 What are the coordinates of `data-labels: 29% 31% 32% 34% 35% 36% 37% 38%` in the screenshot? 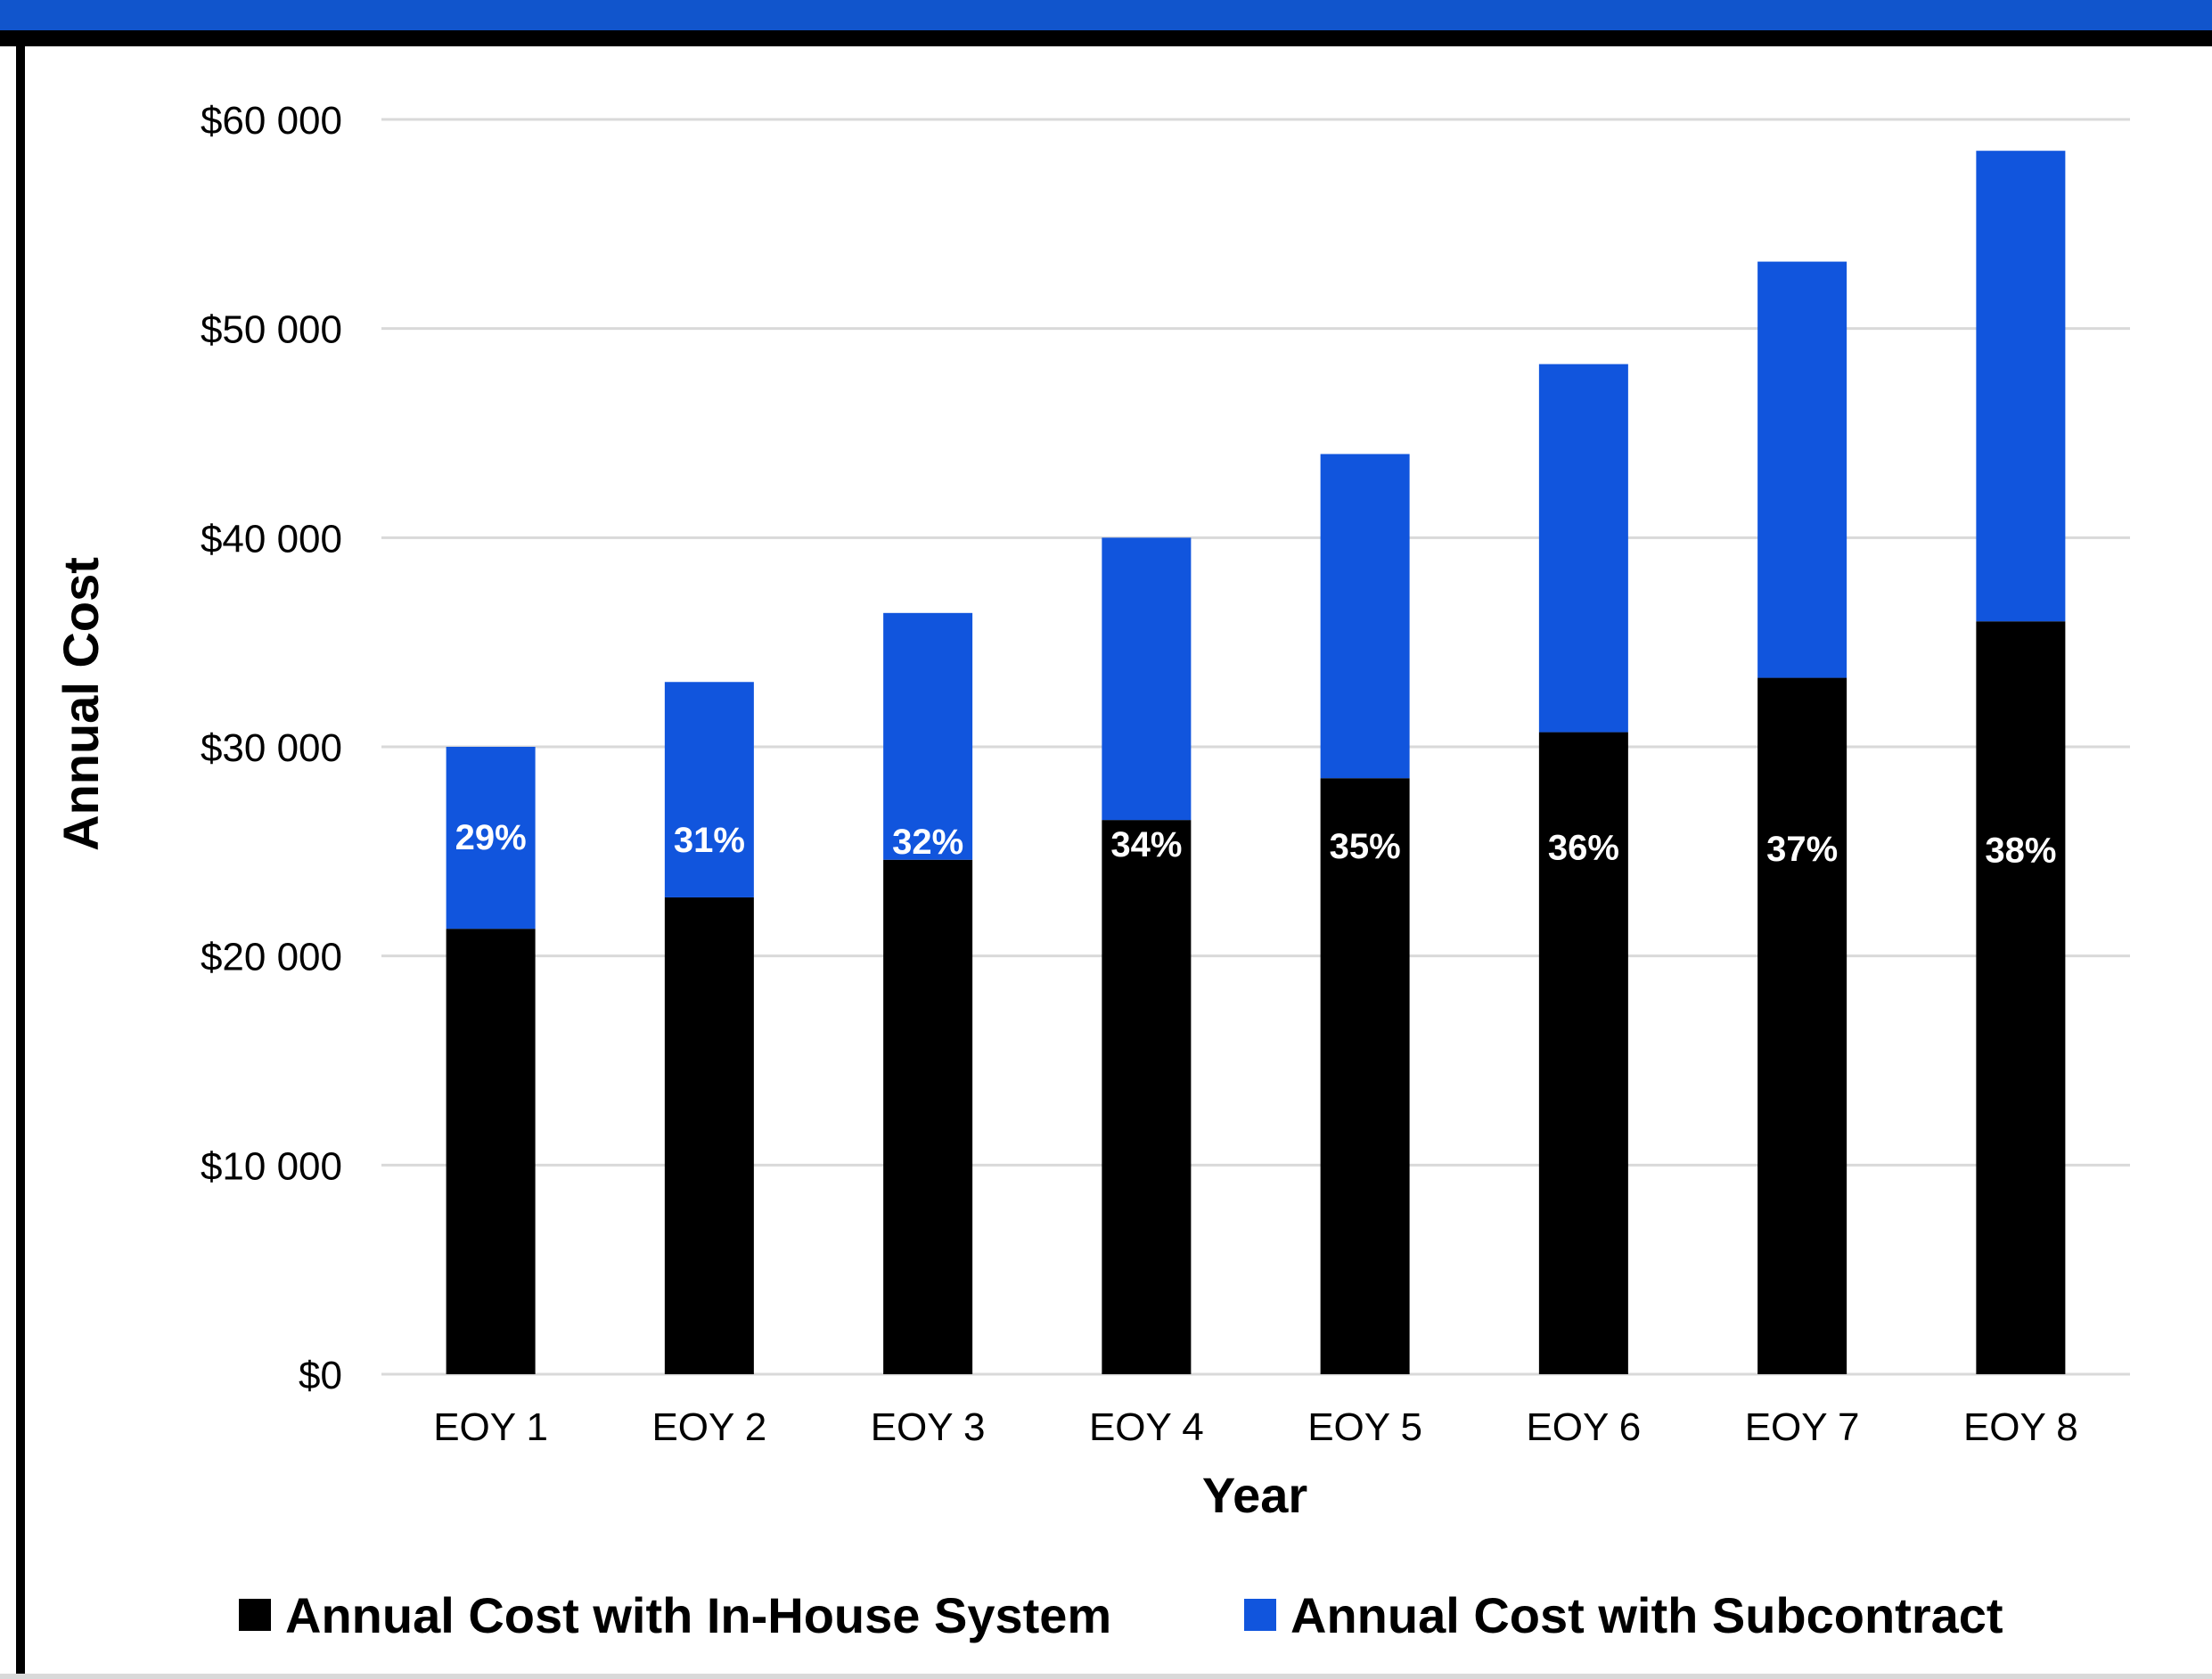 It's located at (1256, 844).